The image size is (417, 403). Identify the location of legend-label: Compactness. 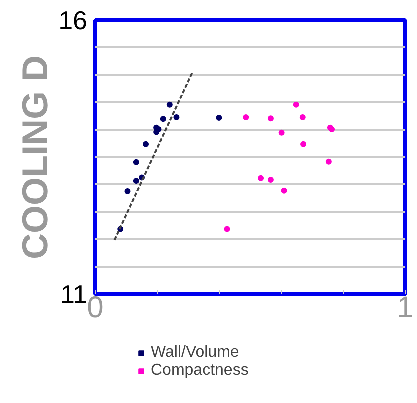
(200, 371).